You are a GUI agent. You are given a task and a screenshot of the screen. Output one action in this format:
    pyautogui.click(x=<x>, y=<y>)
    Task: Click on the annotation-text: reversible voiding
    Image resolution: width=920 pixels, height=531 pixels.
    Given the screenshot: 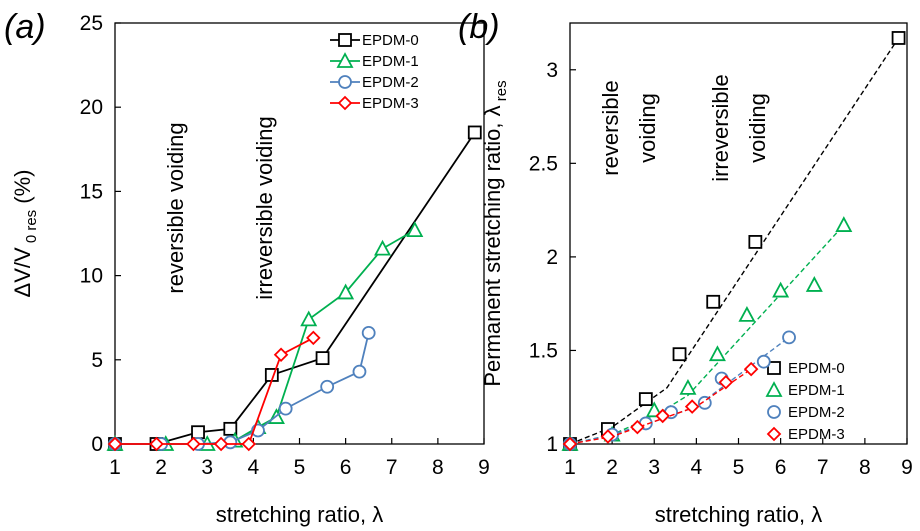 What is the action you would take?
    pyautogui.click(x=175, y=207)
    